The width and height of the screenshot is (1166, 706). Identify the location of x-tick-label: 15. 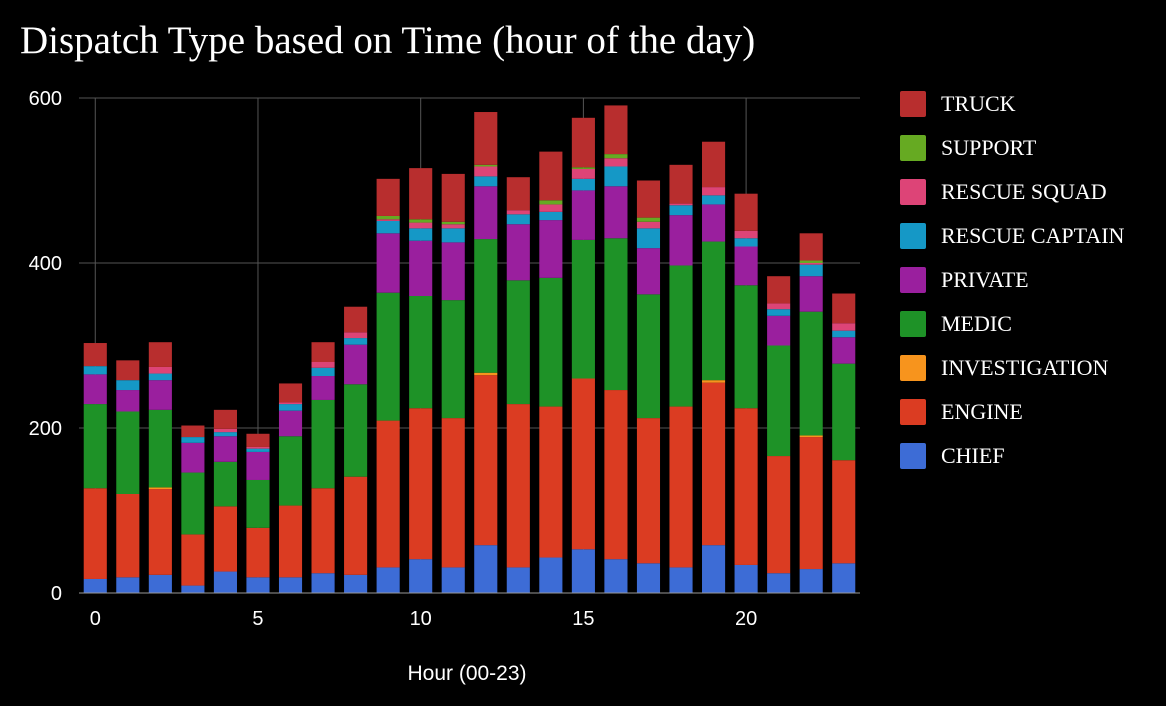
(583, 619).